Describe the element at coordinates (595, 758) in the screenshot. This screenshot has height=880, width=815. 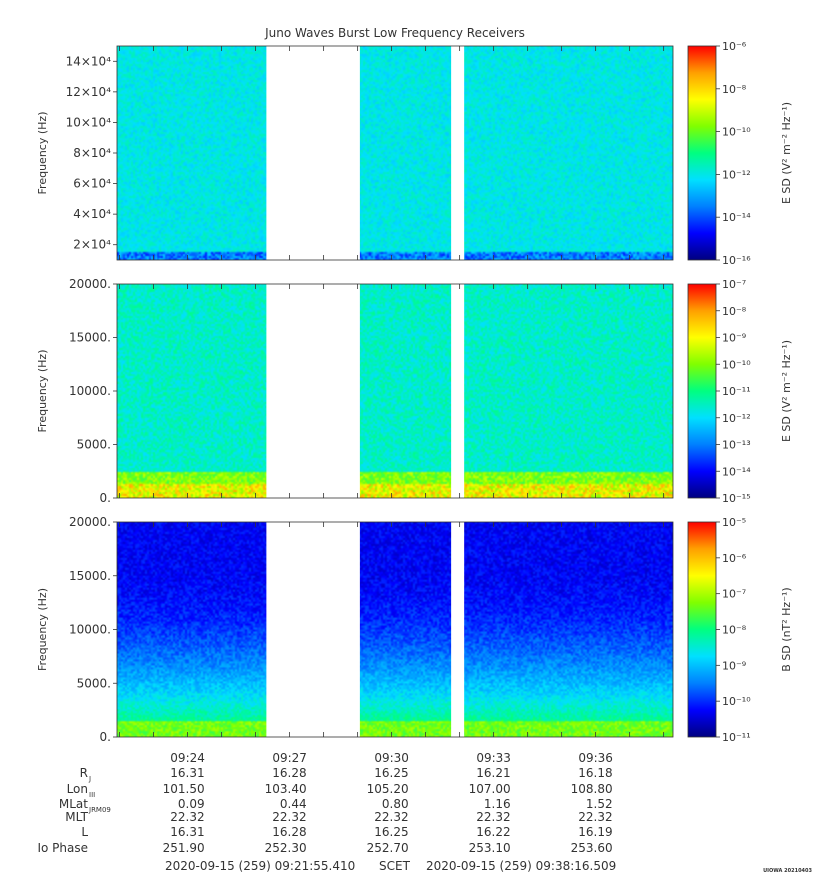
I see `x-tick-label: 09:36` at that location.